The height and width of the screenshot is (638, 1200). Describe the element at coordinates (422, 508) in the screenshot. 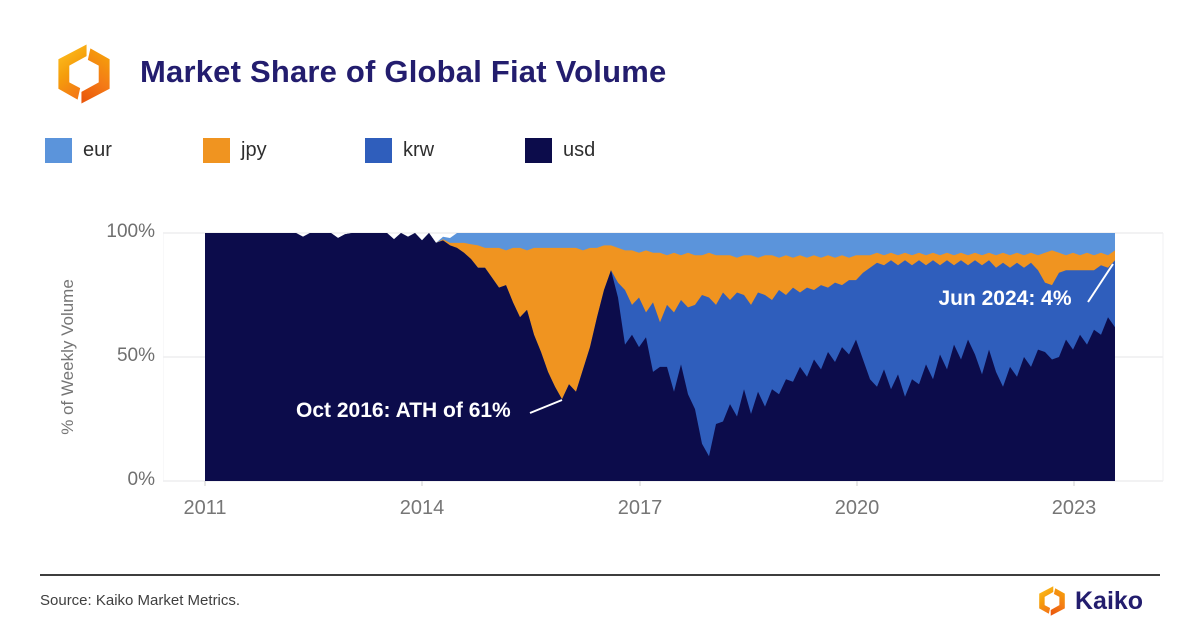

I see `x-tick-label-2014: 2014` at that location.